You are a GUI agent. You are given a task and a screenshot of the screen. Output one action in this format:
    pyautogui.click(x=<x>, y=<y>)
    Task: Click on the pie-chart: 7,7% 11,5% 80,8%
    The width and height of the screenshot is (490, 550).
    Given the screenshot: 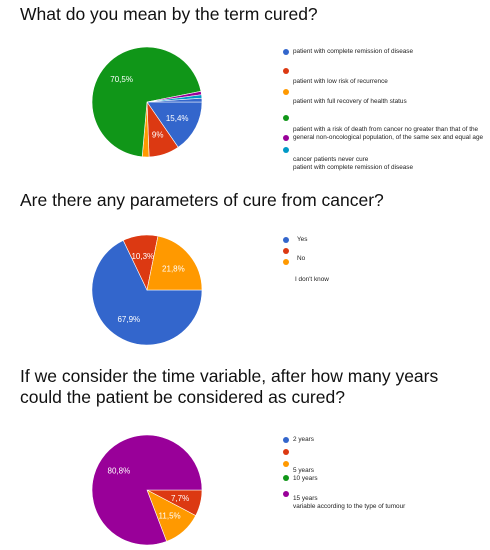 What is the action you would take?
    pyautogui.click(x=147, y=490)
    